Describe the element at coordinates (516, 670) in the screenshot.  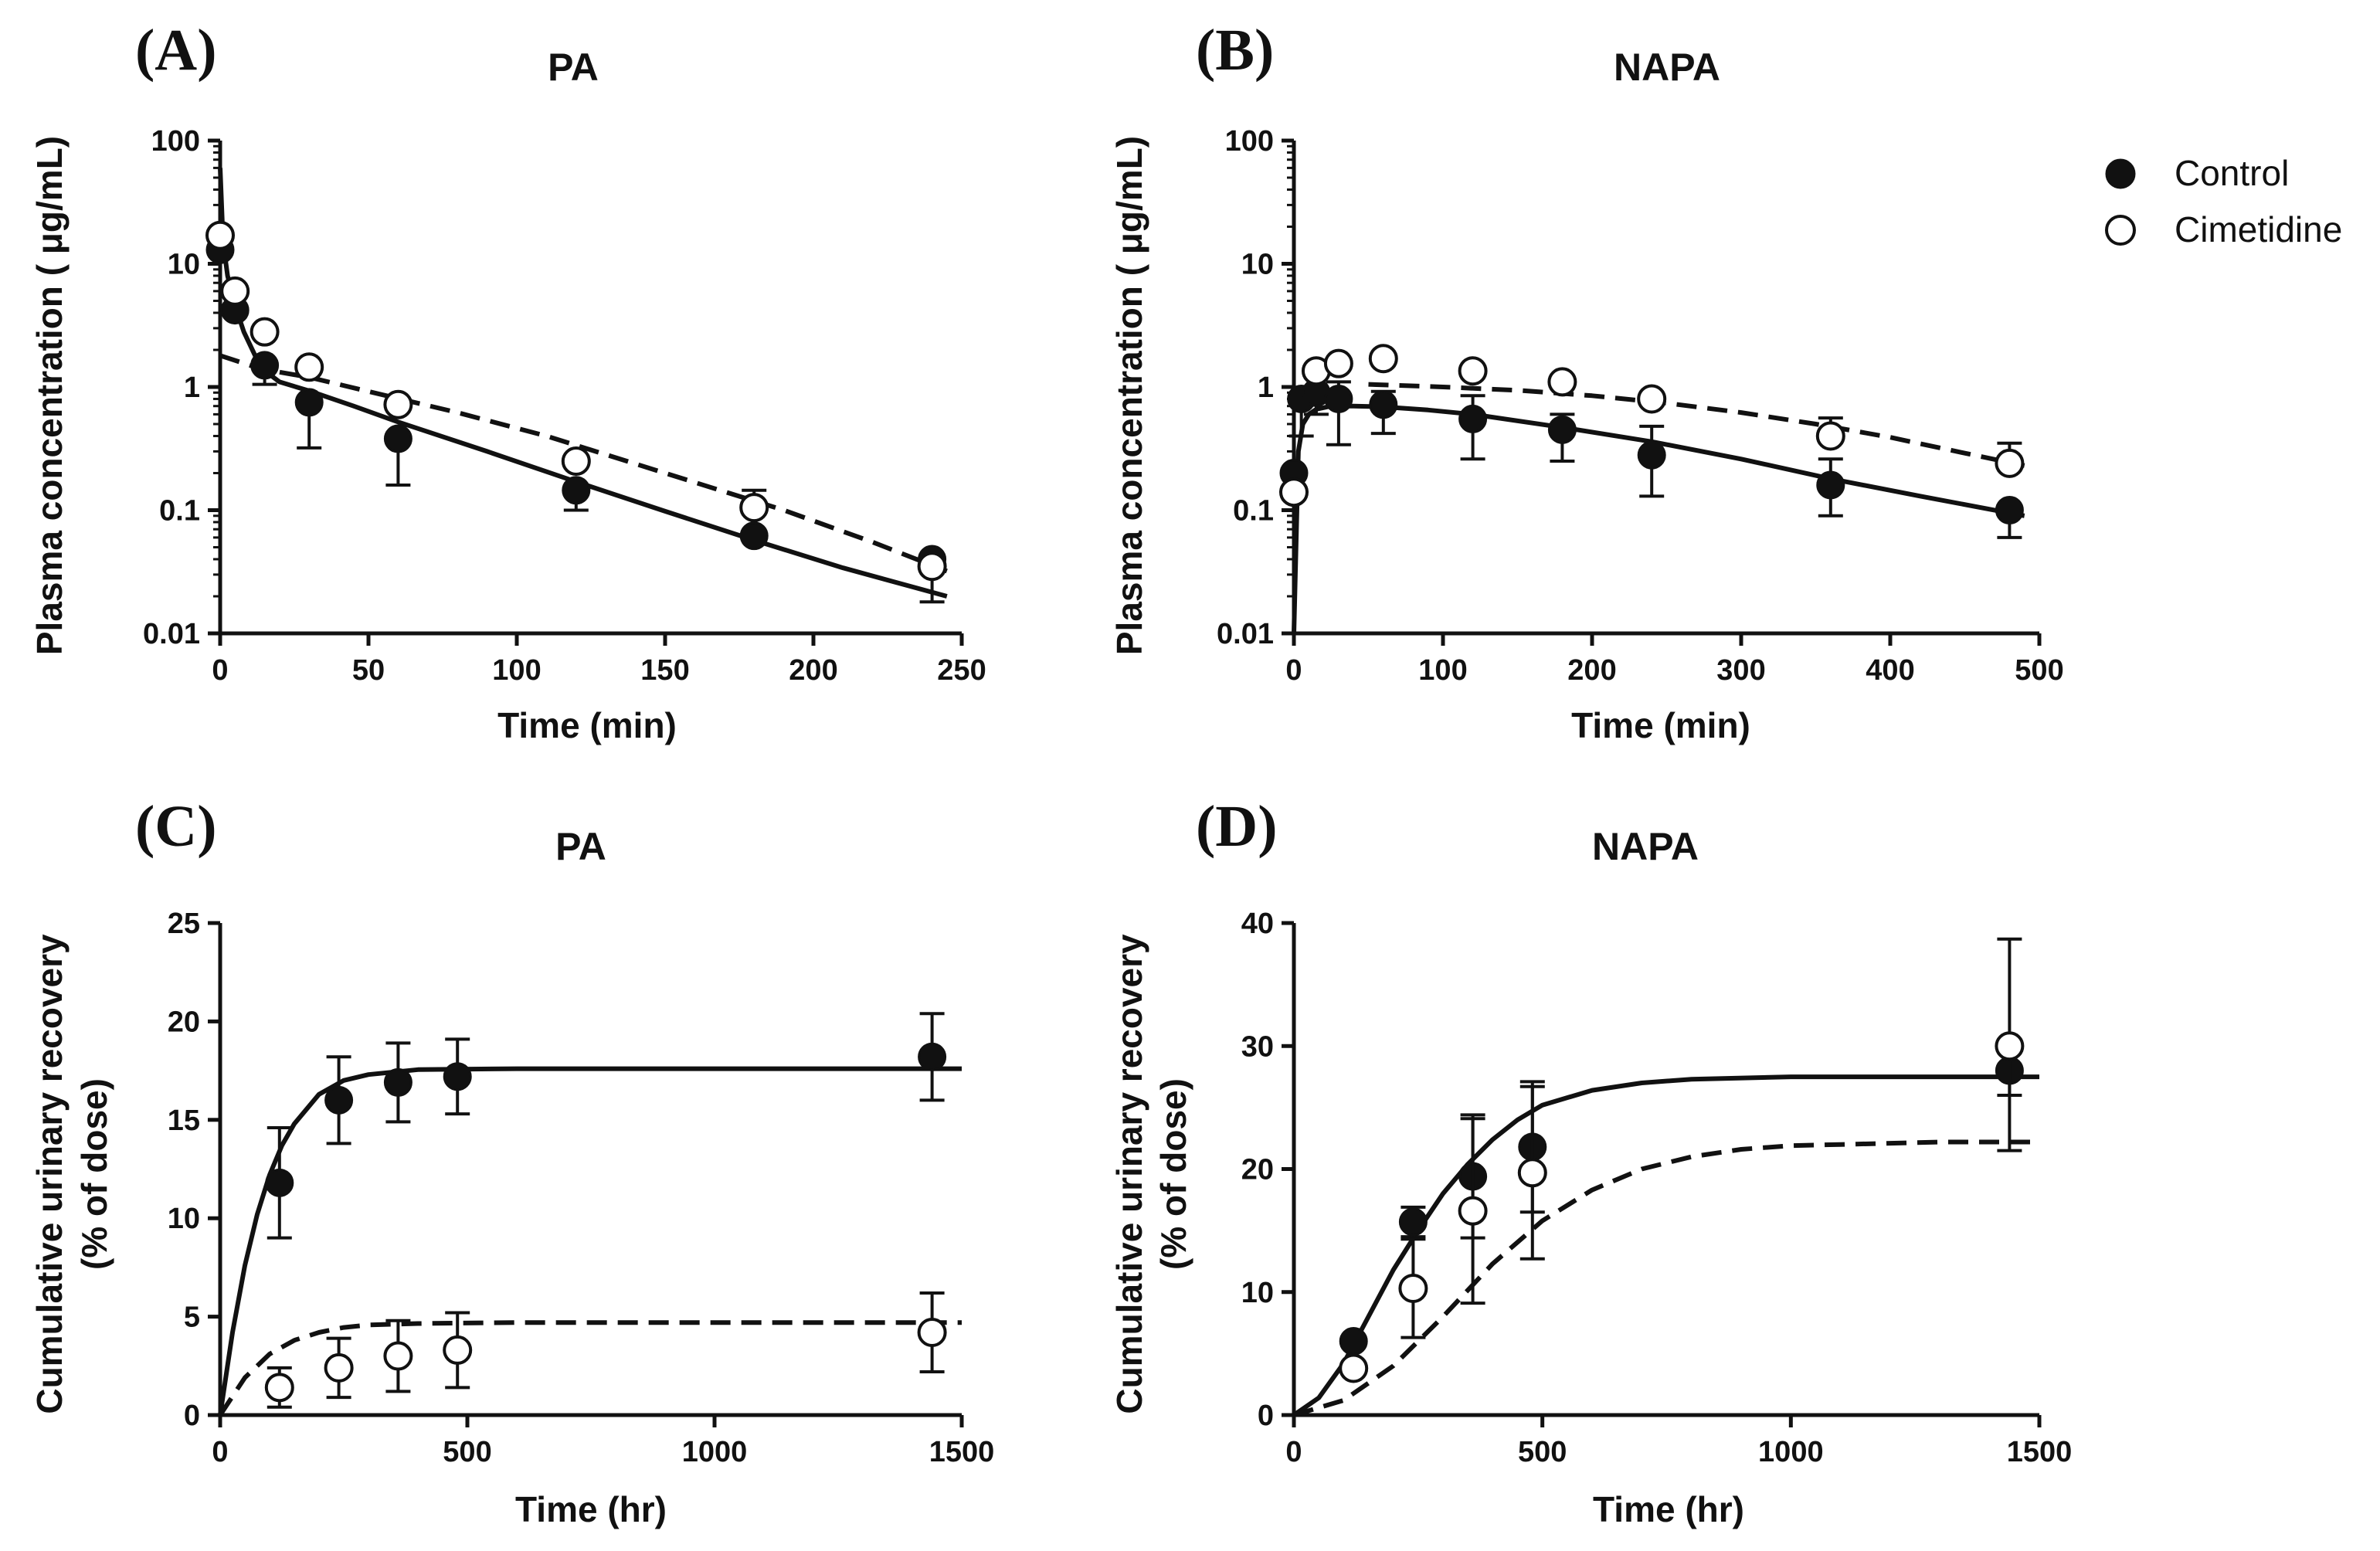
I see `panel-a-x-tick-label: 100` at that location.